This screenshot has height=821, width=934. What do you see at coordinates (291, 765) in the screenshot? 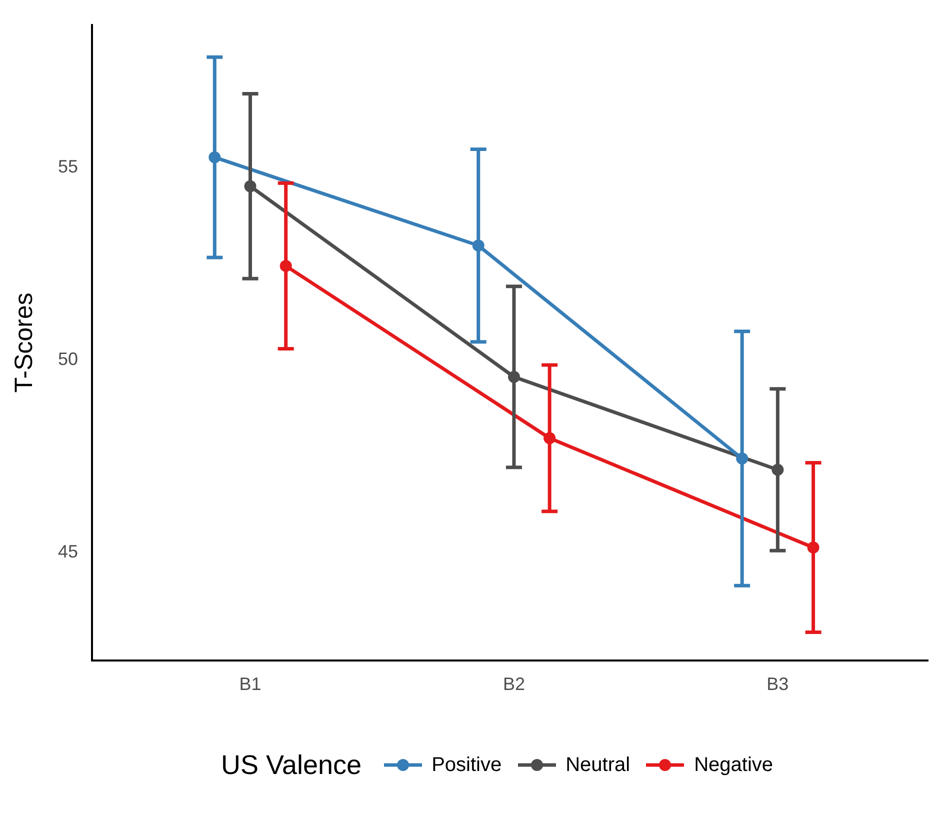
I see `legend-title: US Valence` at bounding box center [291, 765].